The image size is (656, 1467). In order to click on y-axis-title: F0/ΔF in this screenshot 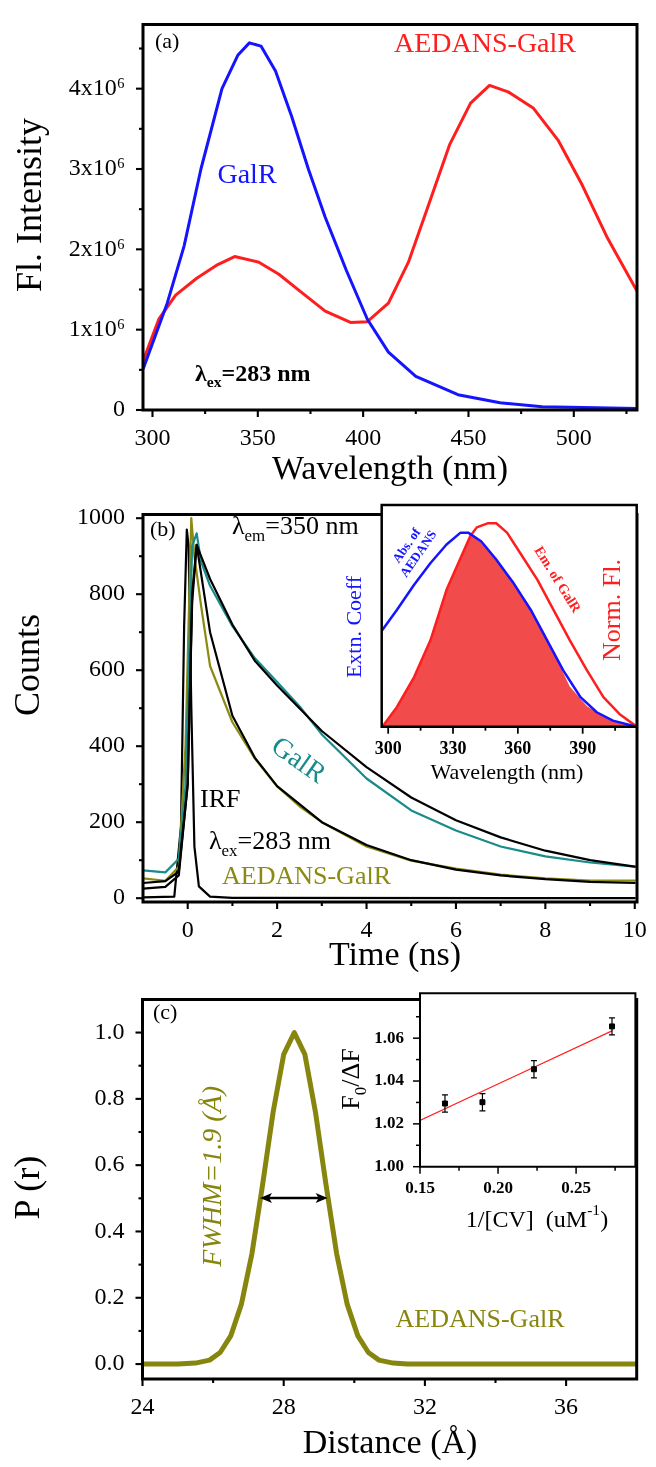, I will do `click(352, 1079)`.